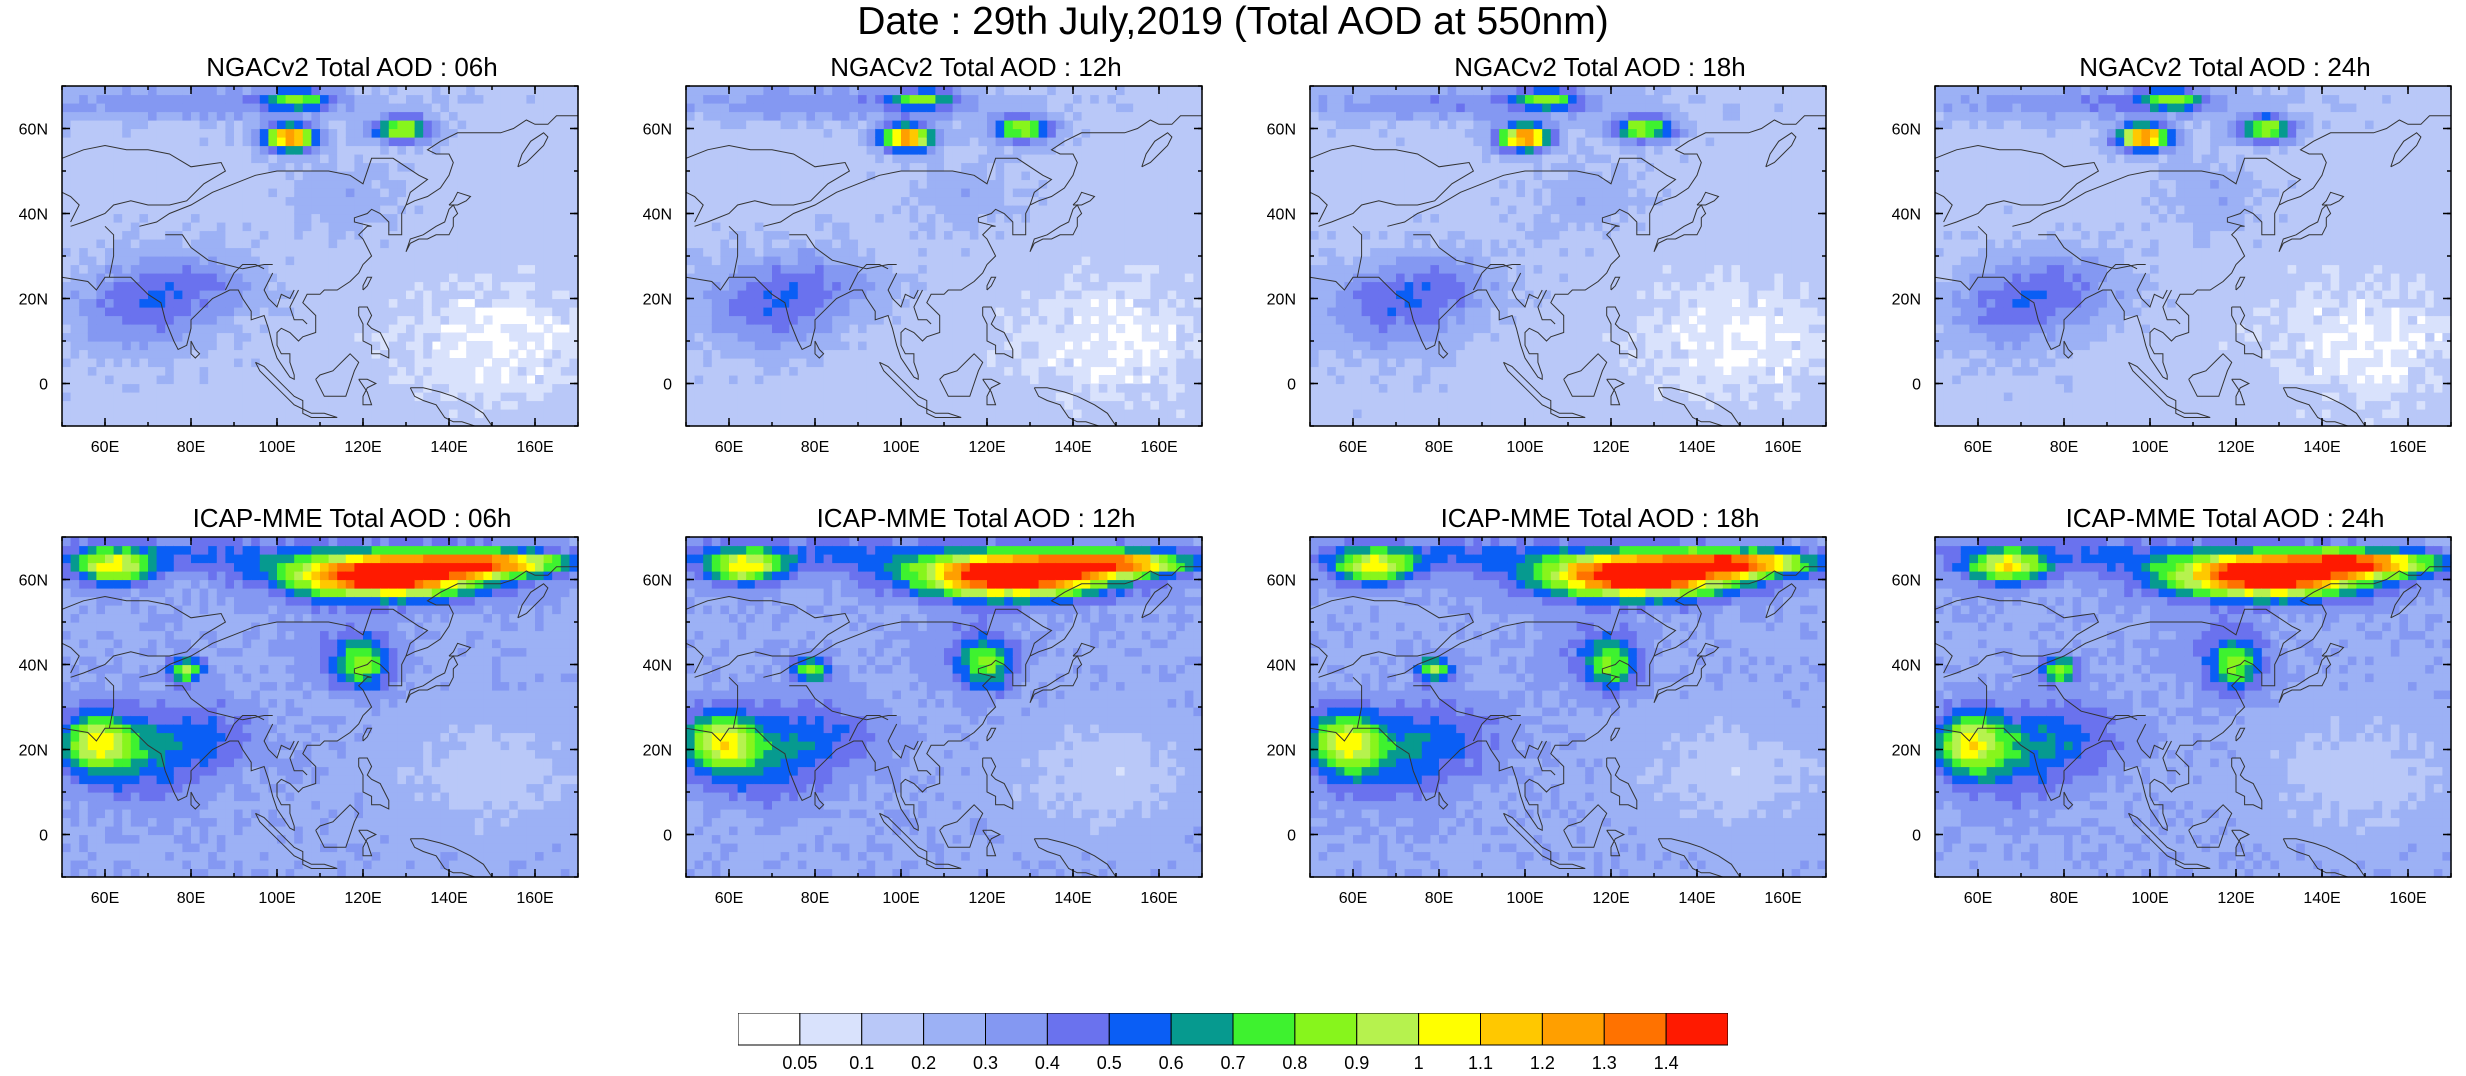 The width and height of the screenshot is (2466, 1076). I want to click on colorbar-label: 1.2, so click(1542, 1062).